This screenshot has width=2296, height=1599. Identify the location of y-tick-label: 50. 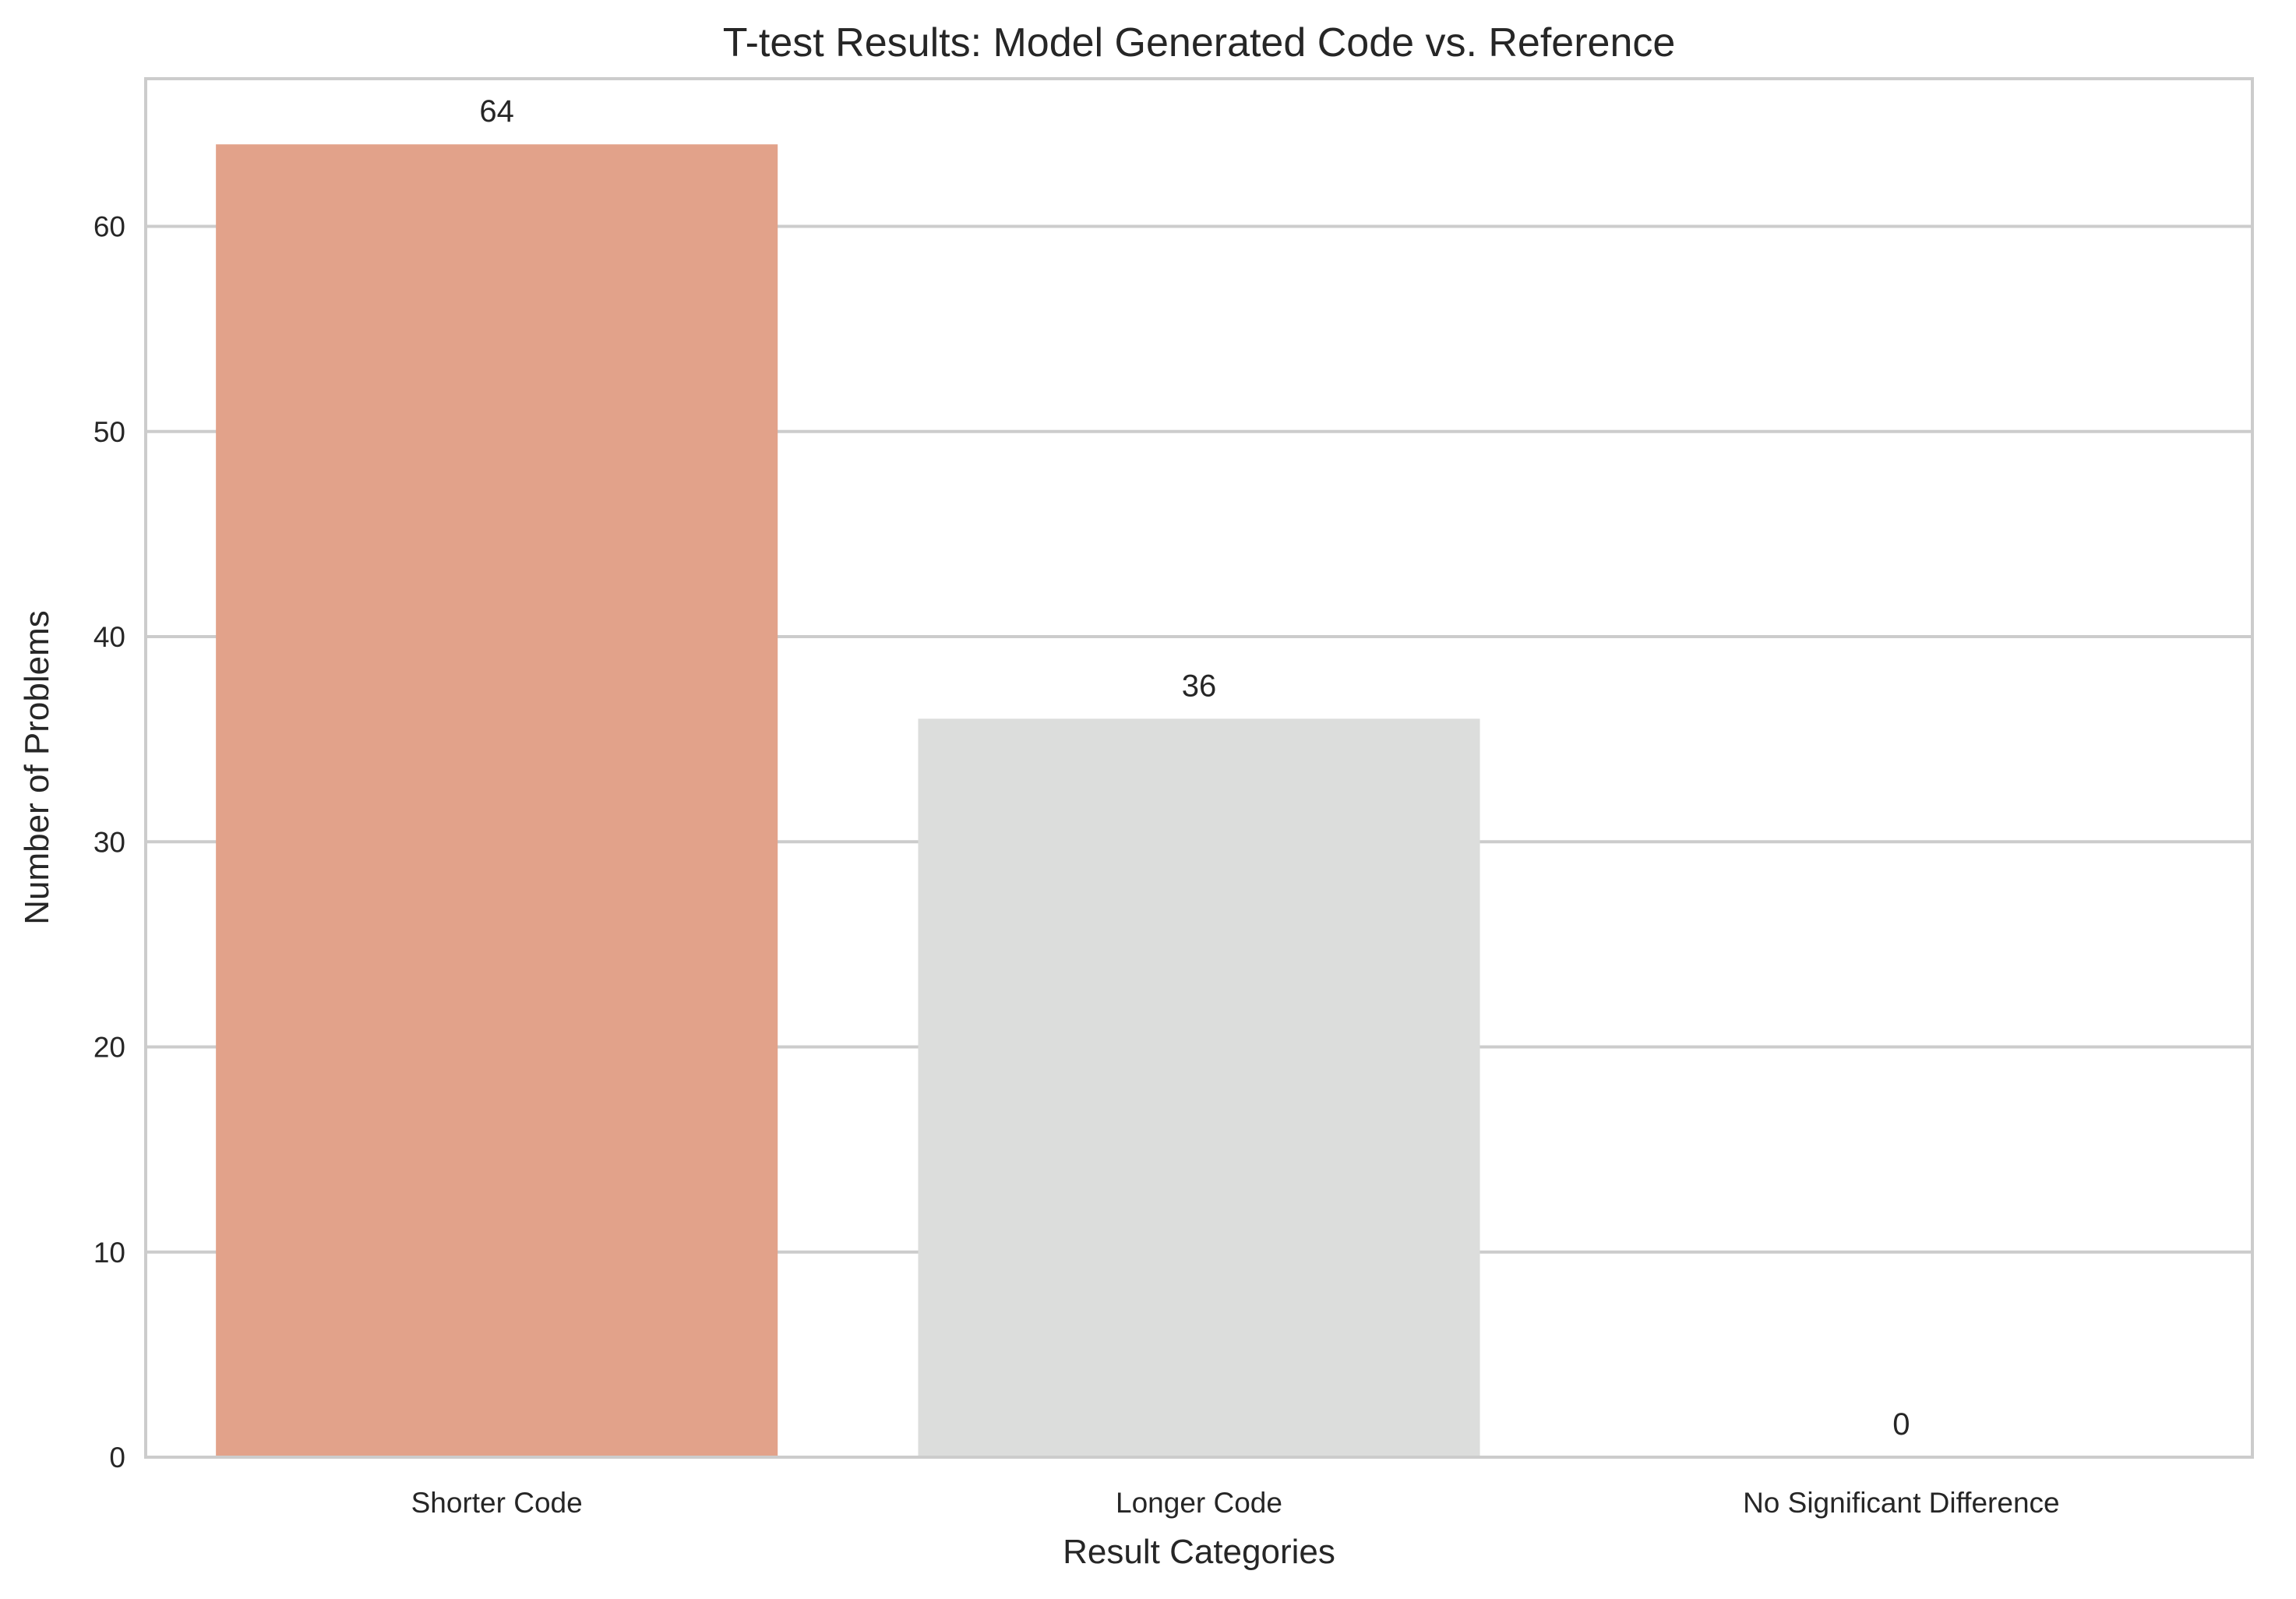
(109, 432).